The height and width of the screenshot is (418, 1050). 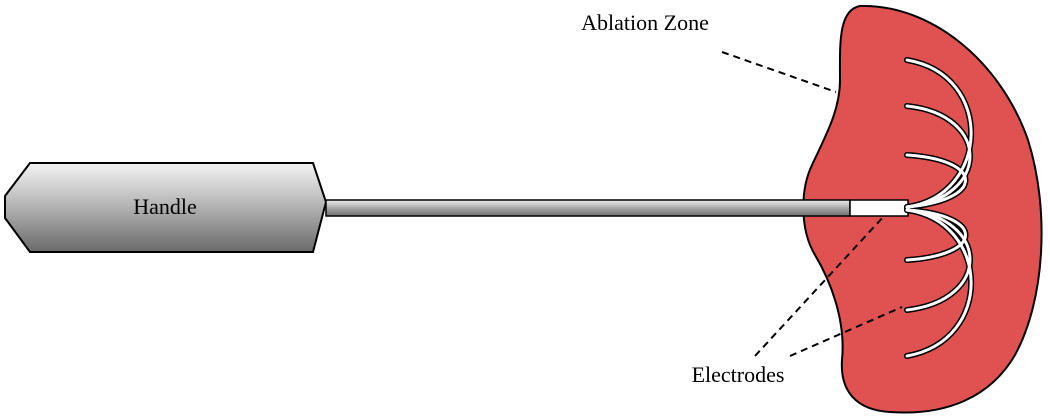 I want to click on handle-label: Handle, so click(x=165, y=206).